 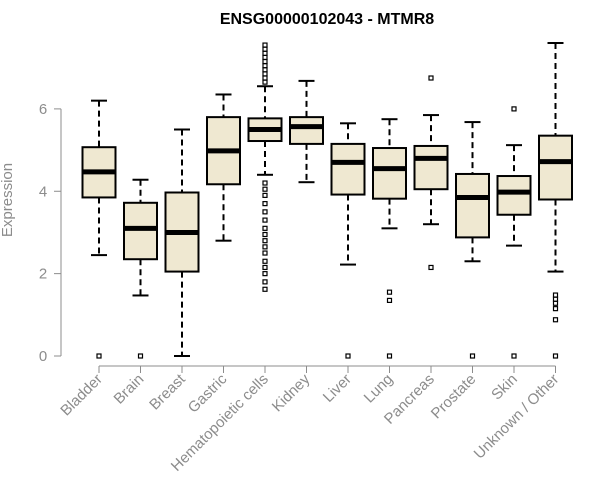 What do you see at coordinates (223, 167) in the screenshot?
I see `box-gastric` at bounding box center [223, 167].